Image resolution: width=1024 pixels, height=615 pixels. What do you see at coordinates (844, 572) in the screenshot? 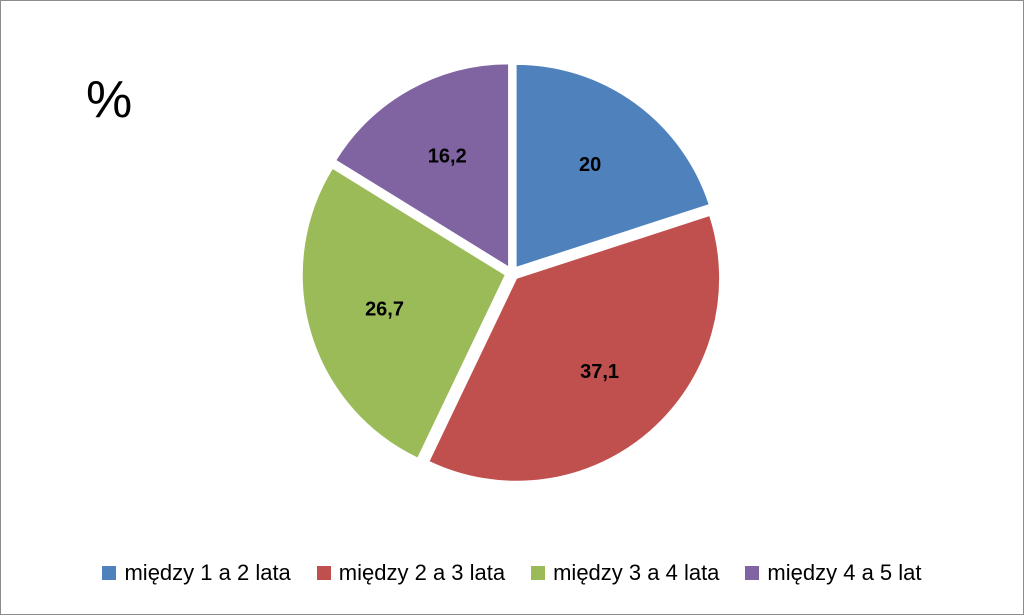
I see `legend-label-4: między 4 a 5 lat` at bounding box center [844, 572].